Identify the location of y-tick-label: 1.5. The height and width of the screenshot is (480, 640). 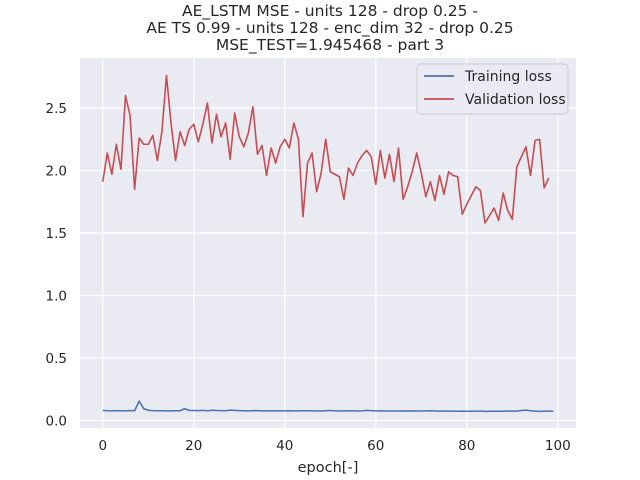
(56, 234).